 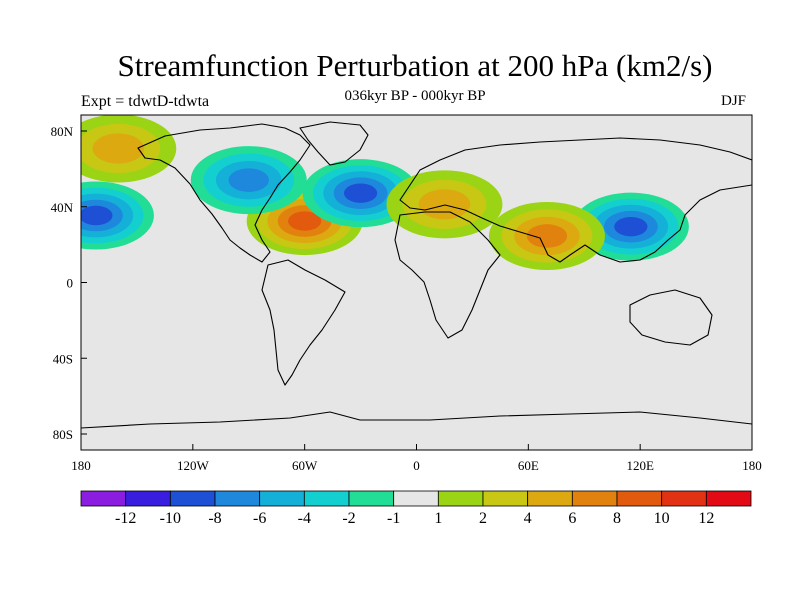 I want to click on coastline-north-america, so click(x=224, y=193).